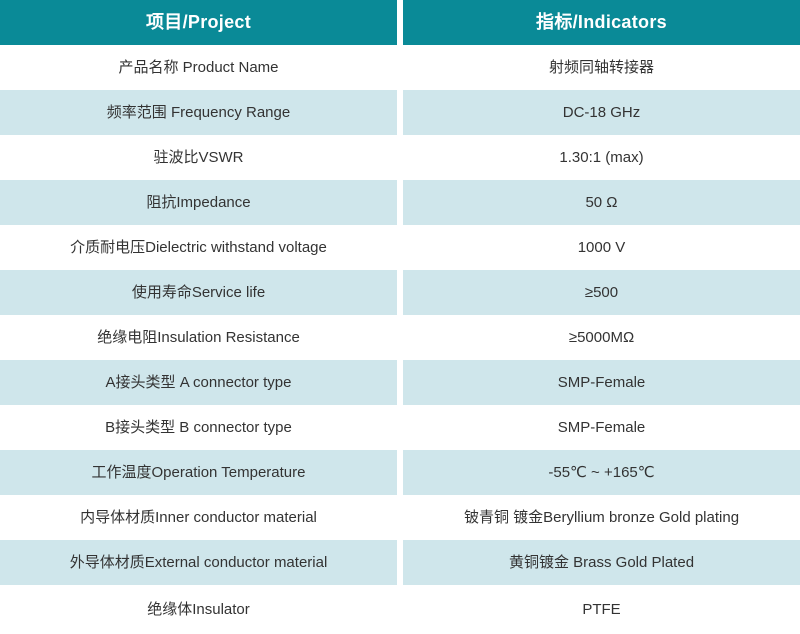  I want to click on table-row: B接头类型 B connector type SMP-Female, so click(400, 427).